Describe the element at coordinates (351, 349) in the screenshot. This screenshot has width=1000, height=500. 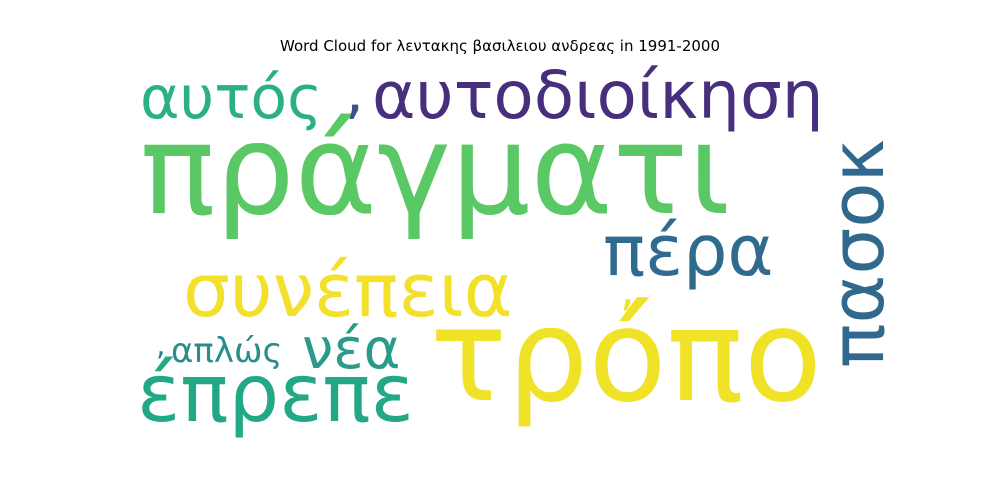
I see `word-nea: νέα` at that location.